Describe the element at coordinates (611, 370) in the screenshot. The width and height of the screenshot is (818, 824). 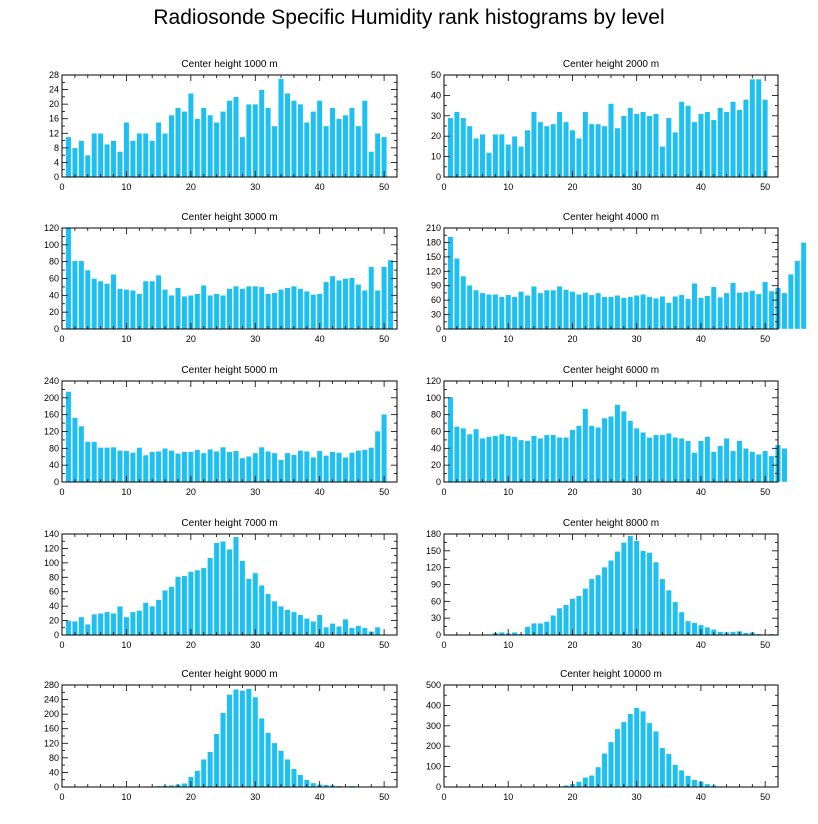
I see `panel-title: Center height 6000 m` at that location.